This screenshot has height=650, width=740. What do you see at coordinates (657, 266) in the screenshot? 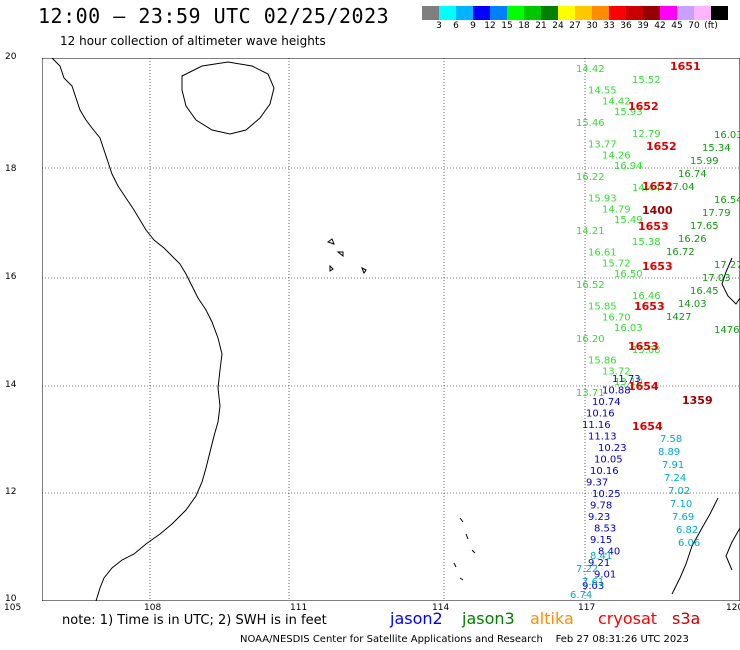
I see `wave-reading: 1653` at bounding box center [657, 266].